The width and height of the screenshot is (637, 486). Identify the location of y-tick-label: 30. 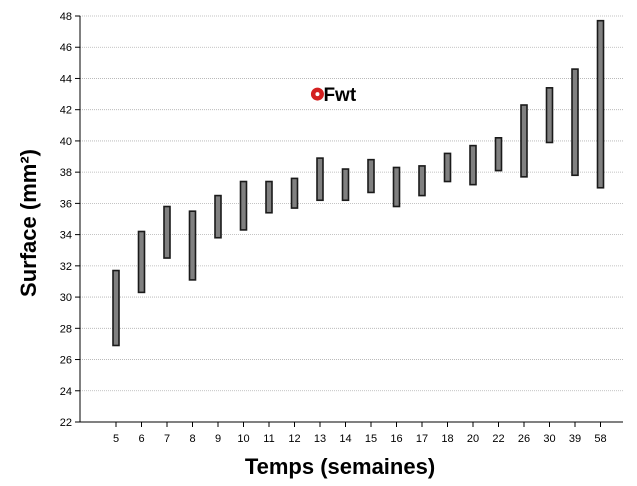
(66, 298).